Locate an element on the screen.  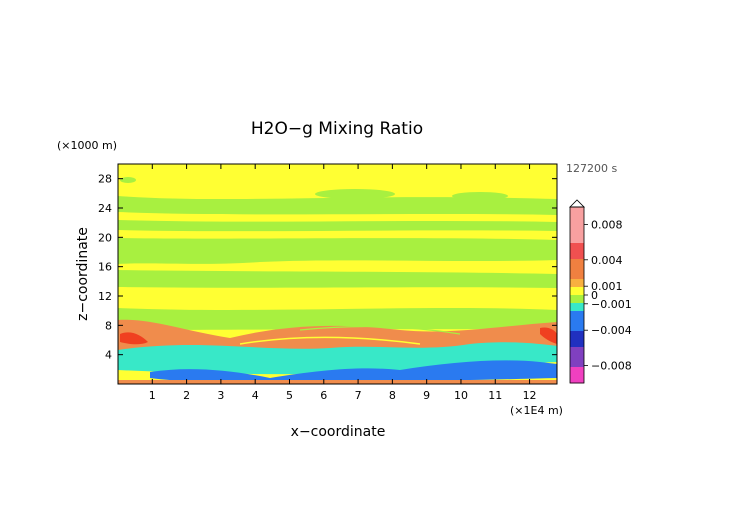
x-tick-label: 7 is located at coordinates (358, 395).